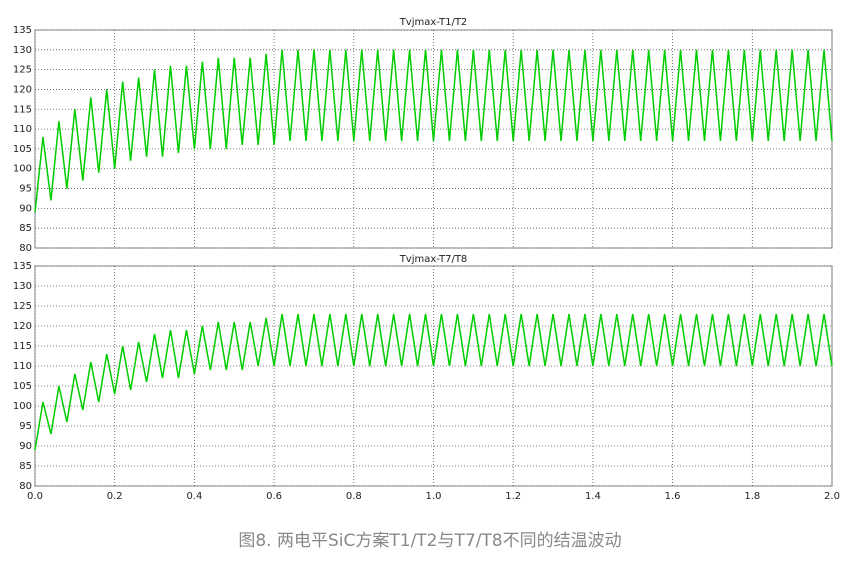 The image size is (865, 565). What do you see at coordinates (673, 496) in the screenshot?
I see `x-tick-label: 1.6` at bounding box center [673, 496].